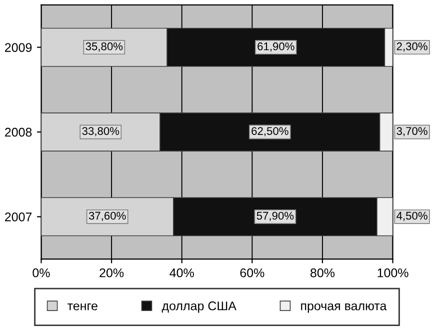 The image size is (434, 330). Describe the element at coordinates (412, 131) in the screenshot. I see `data-label: 3,70%` at that location.